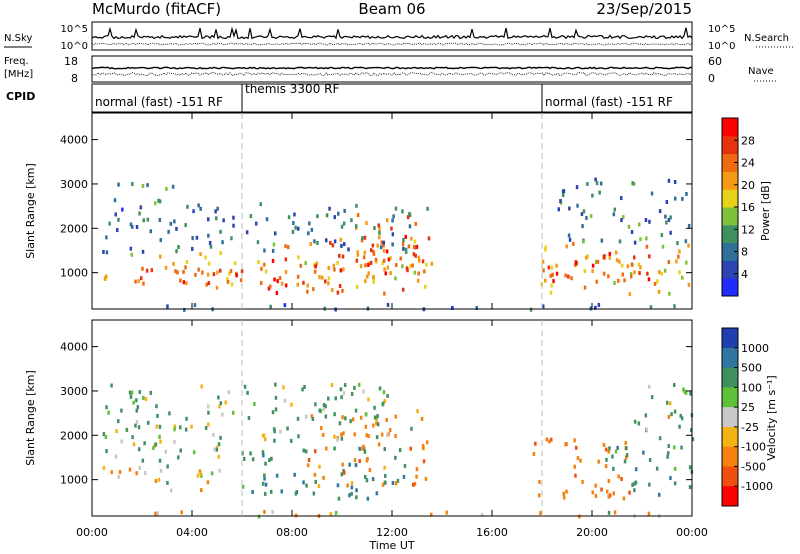 Image resolution: width=800 pixels, height=554 pixels. What do you see at coordinates (74, 184) in the screenshot?
I see `power-y-tick-label: 3000` at bounding box center [74, 184].